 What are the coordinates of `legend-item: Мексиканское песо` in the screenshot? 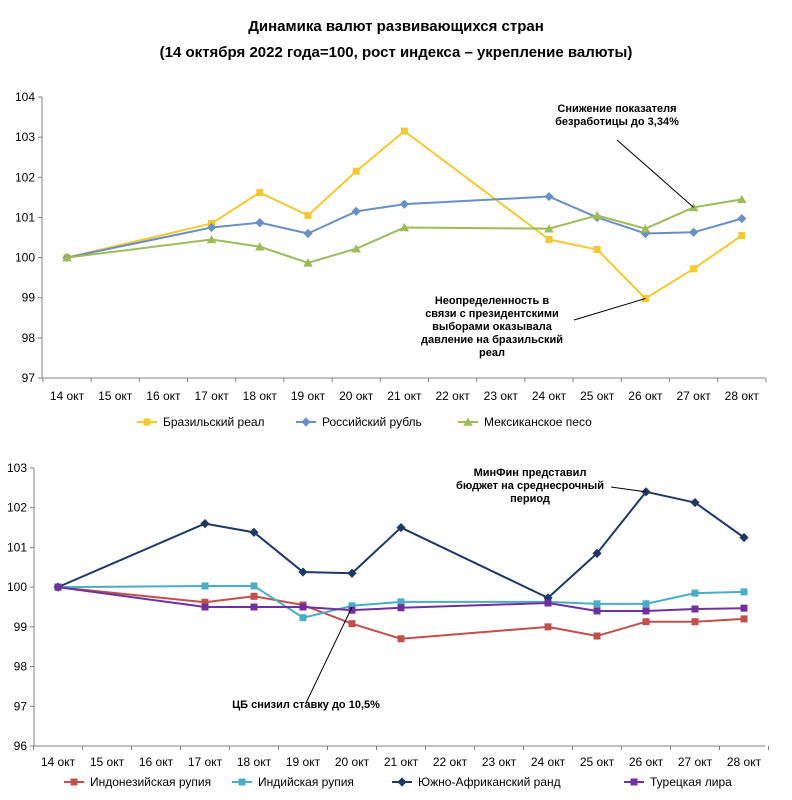 It's located at (525, 422).